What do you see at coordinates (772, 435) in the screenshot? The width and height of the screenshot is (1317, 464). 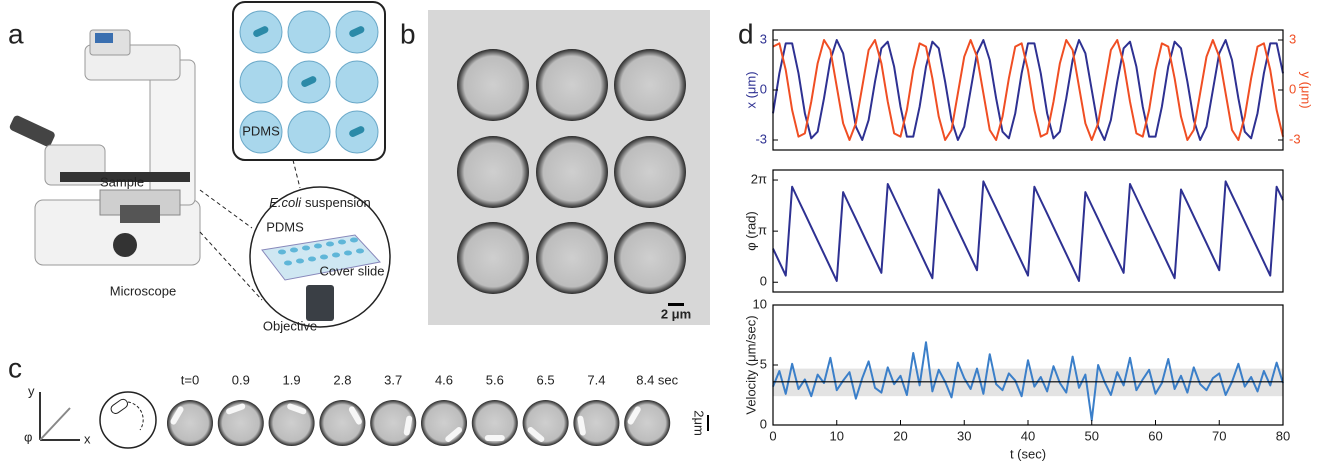 I see `x-tick-label: 0` at bounding box center [772, 435].